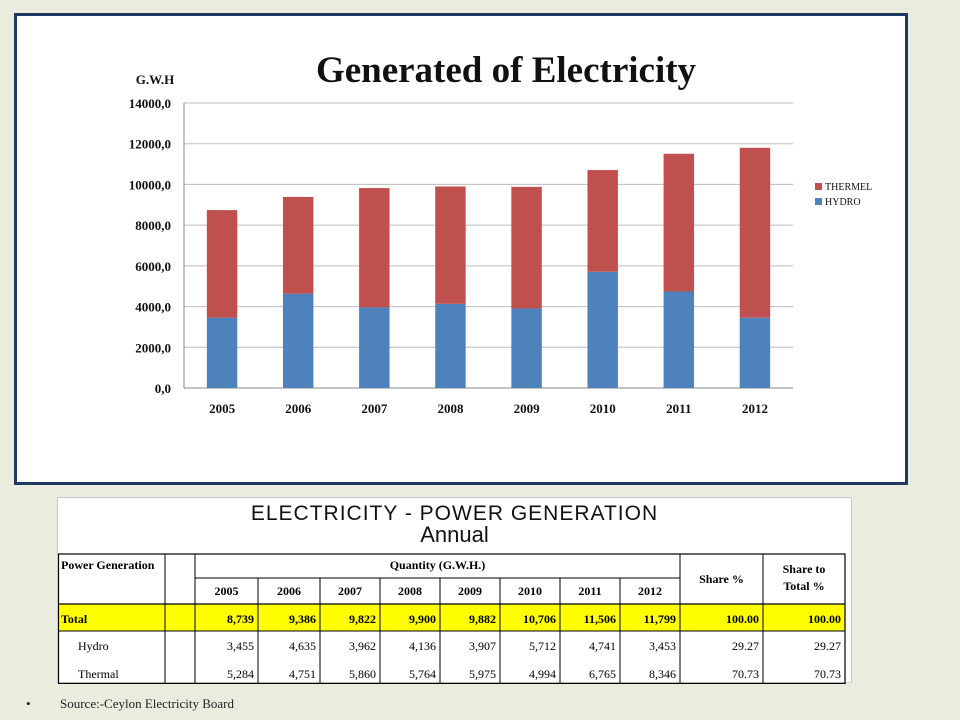 The image size is (960, 720). I want to click on legend-swatch-hydro, so click(818, 201).